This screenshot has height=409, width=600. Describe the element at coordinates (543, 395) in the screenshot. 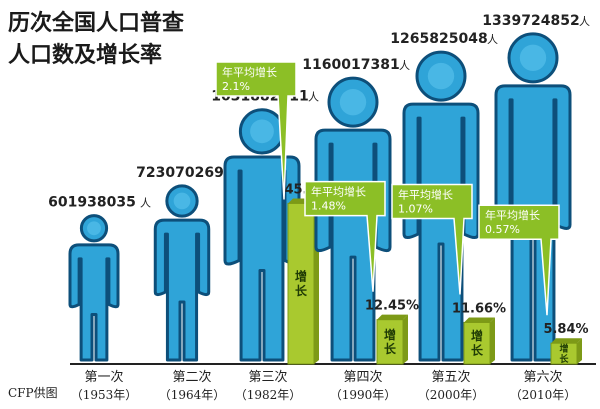

I see `year-label-6: （2010年）` at that location.